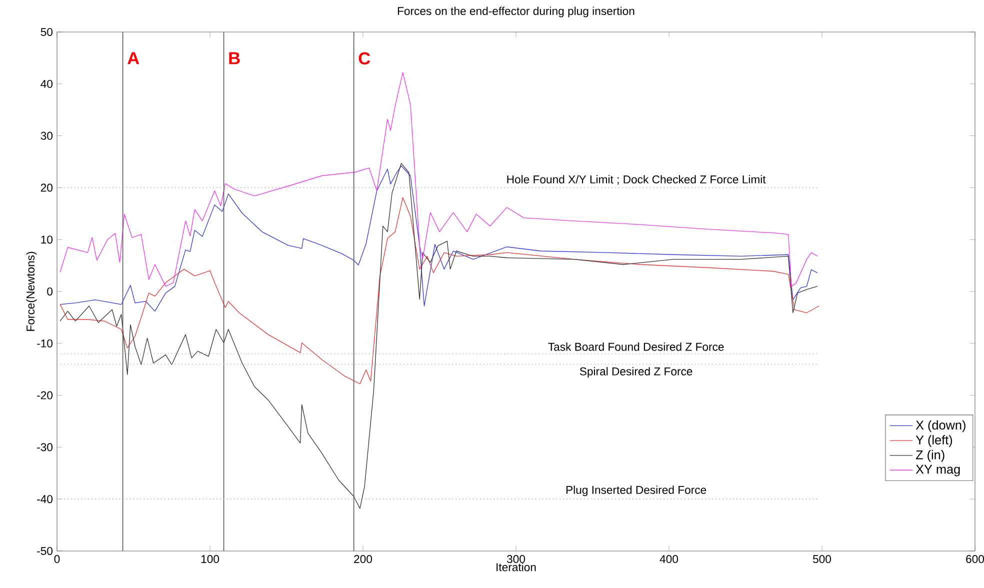 This screenshot has height=588, width=984. What do you see at coordinates (934, 441) in the screenshot?
I see `legend-label: Y (left)` at bounding box center [934, 441].